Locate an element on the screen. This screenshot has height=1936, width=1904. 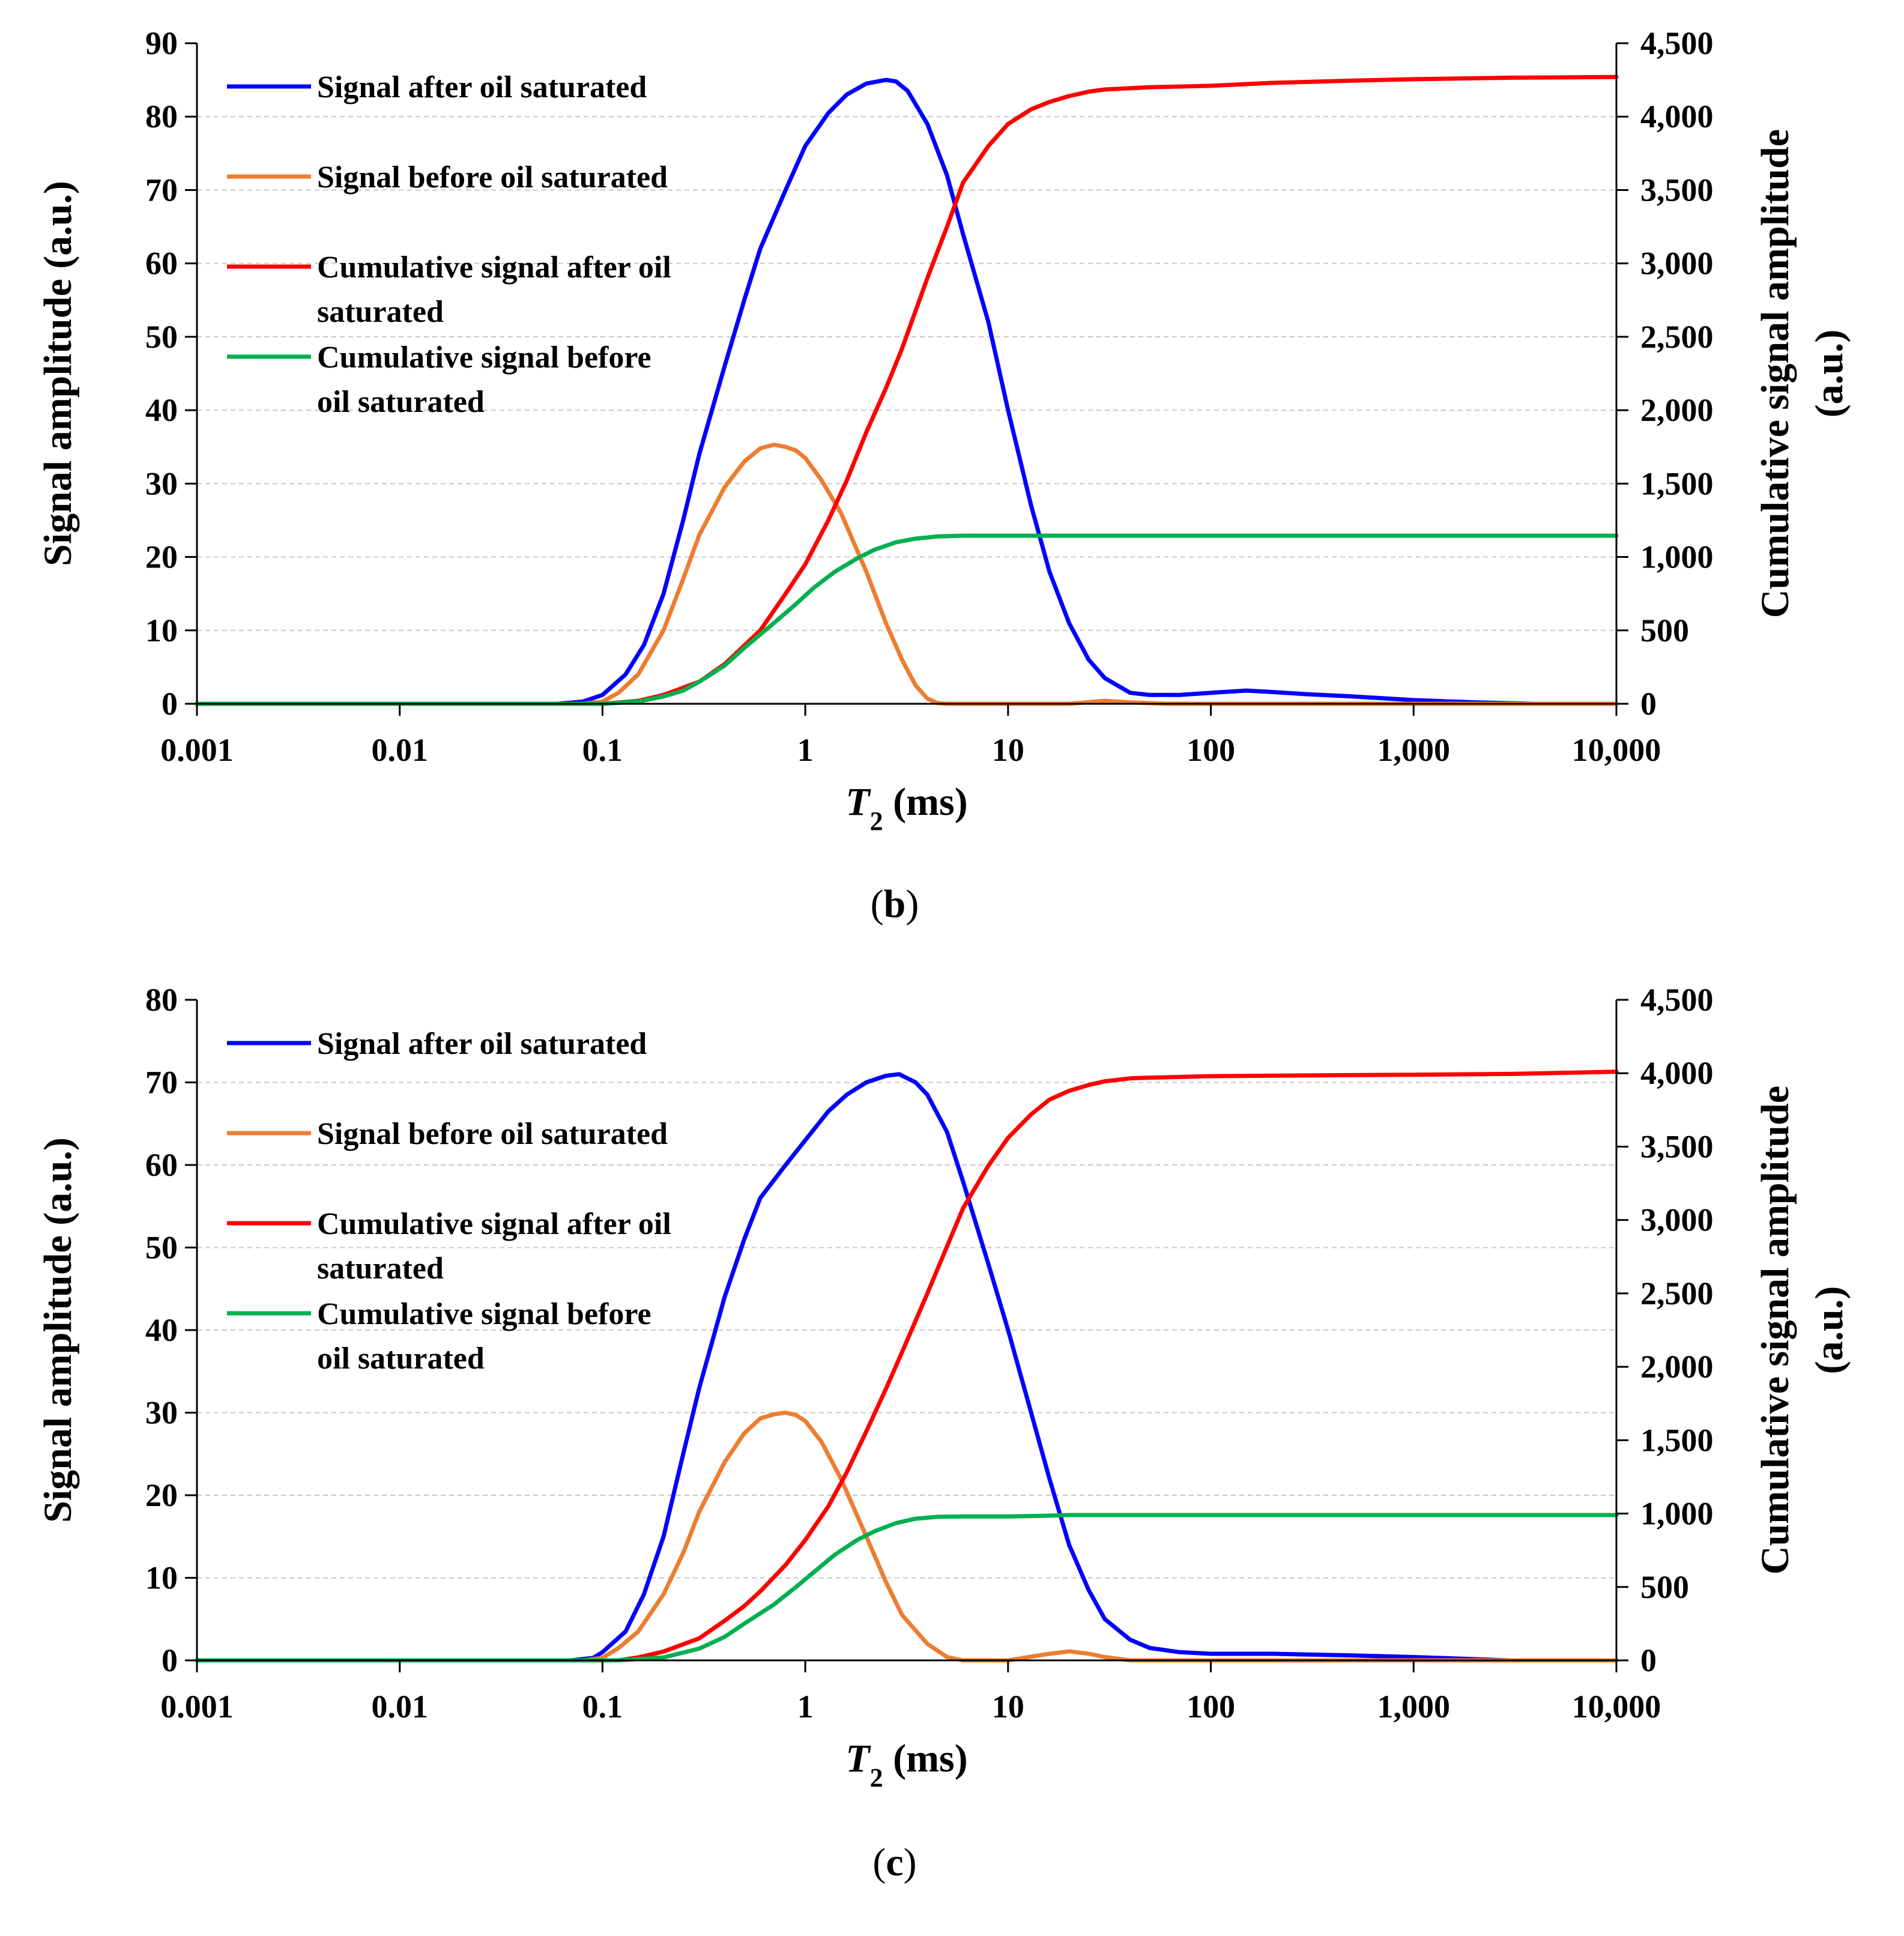
caption-letter: c is located at coordinates (894, 1862).